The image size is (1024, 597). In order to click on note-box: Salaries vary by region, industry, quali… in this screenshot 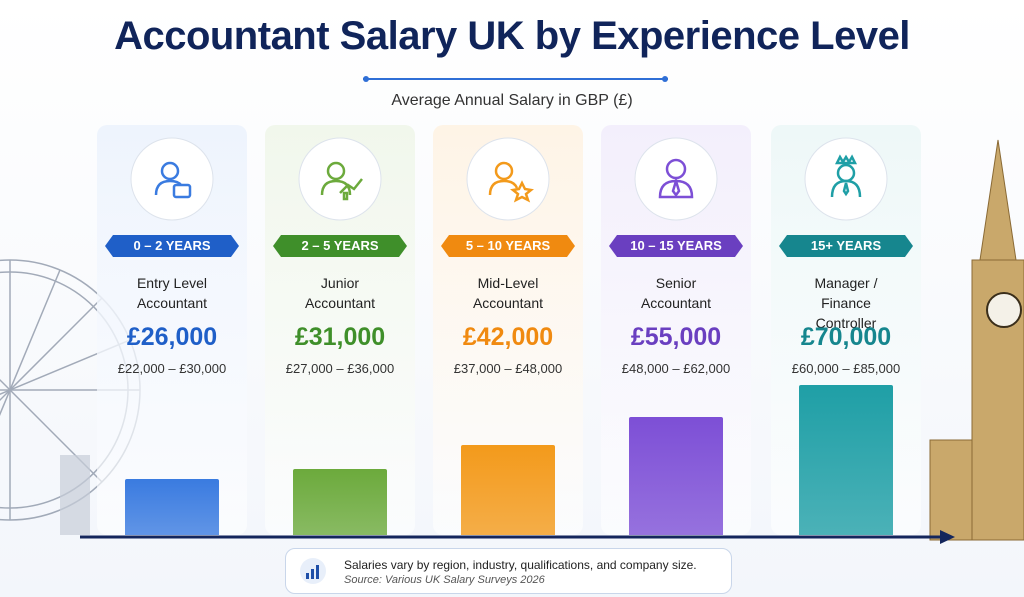, I will do `click(508, 571)`.